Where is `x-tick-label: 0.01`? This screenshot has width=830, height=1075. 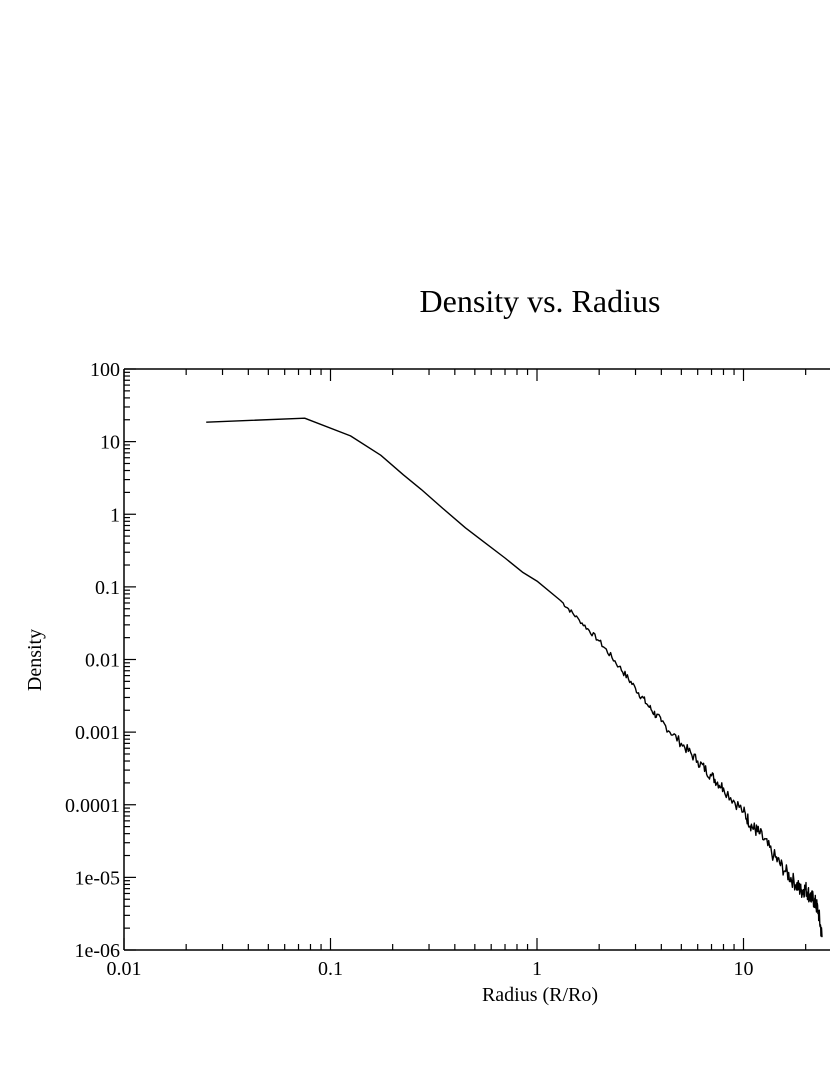 x-tick-label: 0.01 is located at coordinates (124, 969).